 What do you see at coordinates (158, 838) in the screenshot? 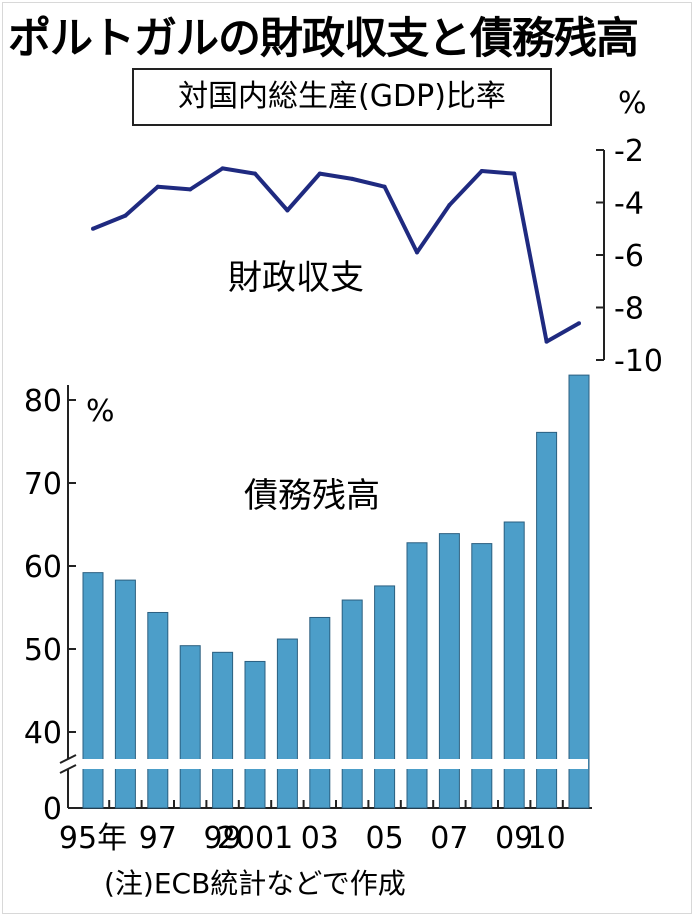
I see `bar-x-tick-label: 97` at bounding box center [158, 838].